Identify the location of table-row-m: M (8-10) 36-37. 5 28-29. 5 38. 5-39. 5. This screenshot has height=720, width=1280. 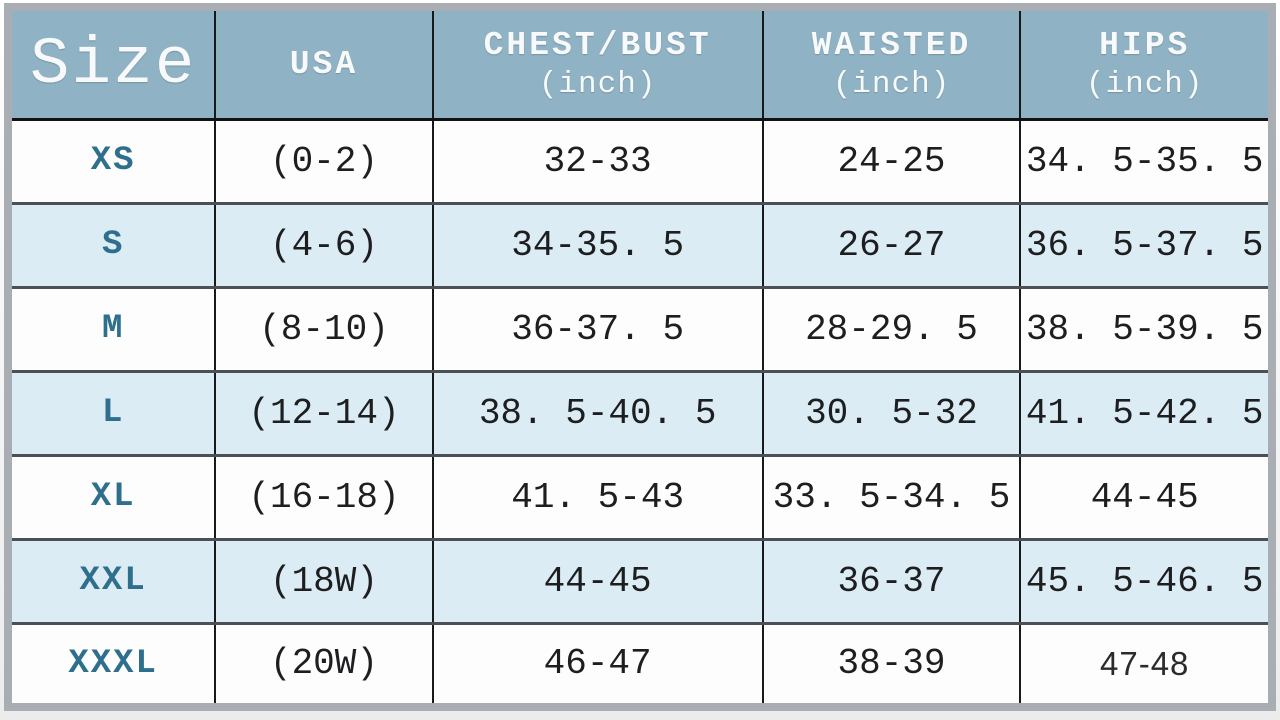
(640, 328).